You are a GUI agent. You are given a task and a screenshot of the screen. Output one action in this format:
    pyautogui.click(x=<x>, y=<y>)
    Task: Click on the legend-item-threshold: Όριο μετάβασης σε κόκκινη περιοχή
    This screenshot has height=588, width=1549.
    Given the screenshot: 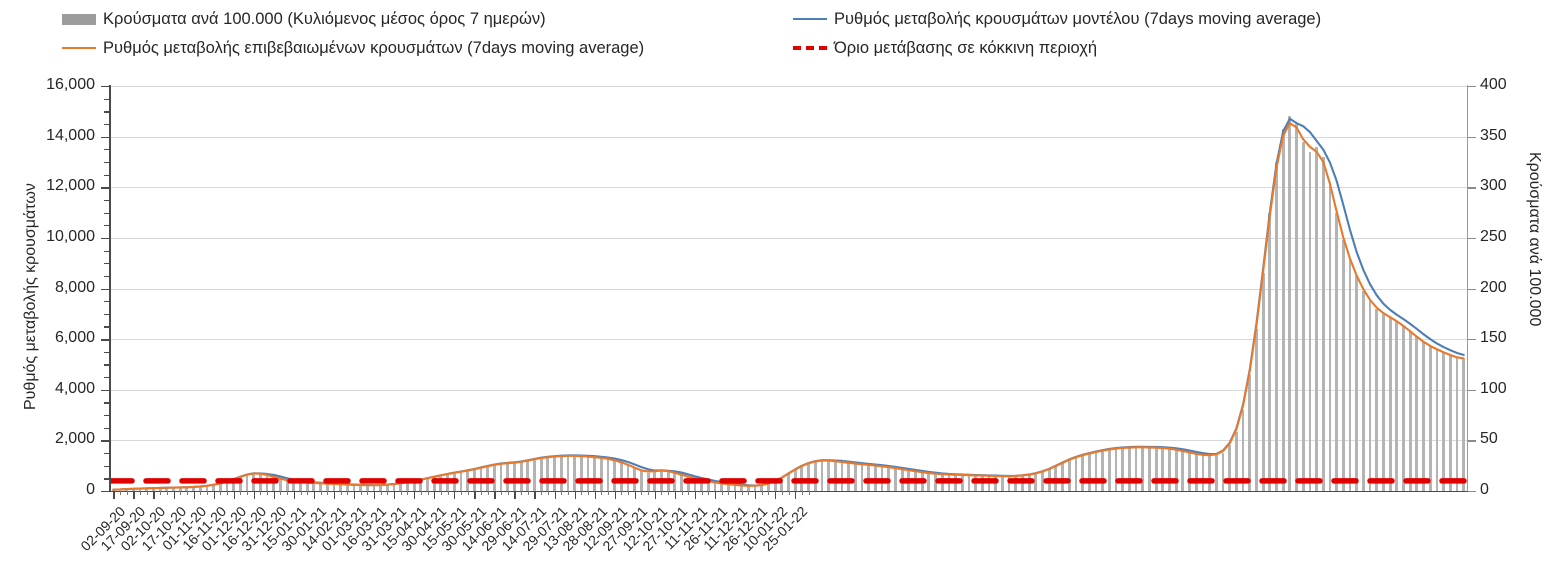 What is the action you would take?
    pyautogui.click(x=945, y=48)
    